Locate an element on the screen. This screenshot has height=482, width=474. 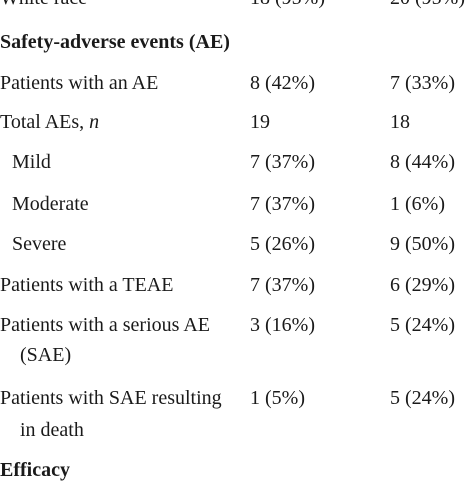
label-text: Total AEs, is located at coordinates (42, 122).